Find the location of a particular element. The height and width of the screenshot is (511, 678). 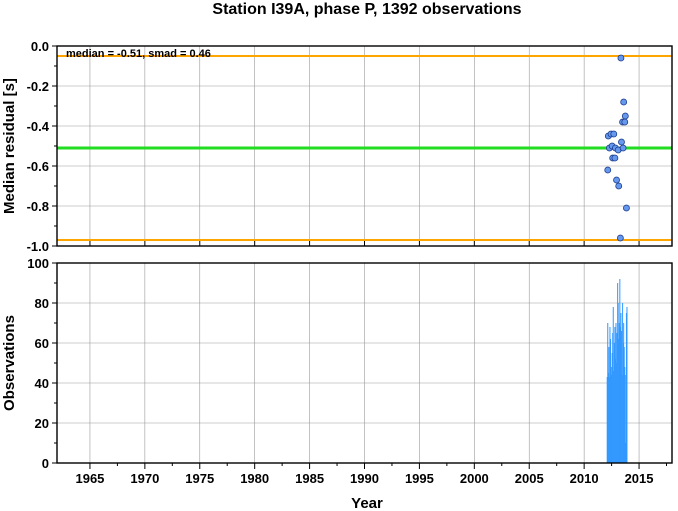

observations-y-tick-label: 60 is located at coordinates (42, 343).